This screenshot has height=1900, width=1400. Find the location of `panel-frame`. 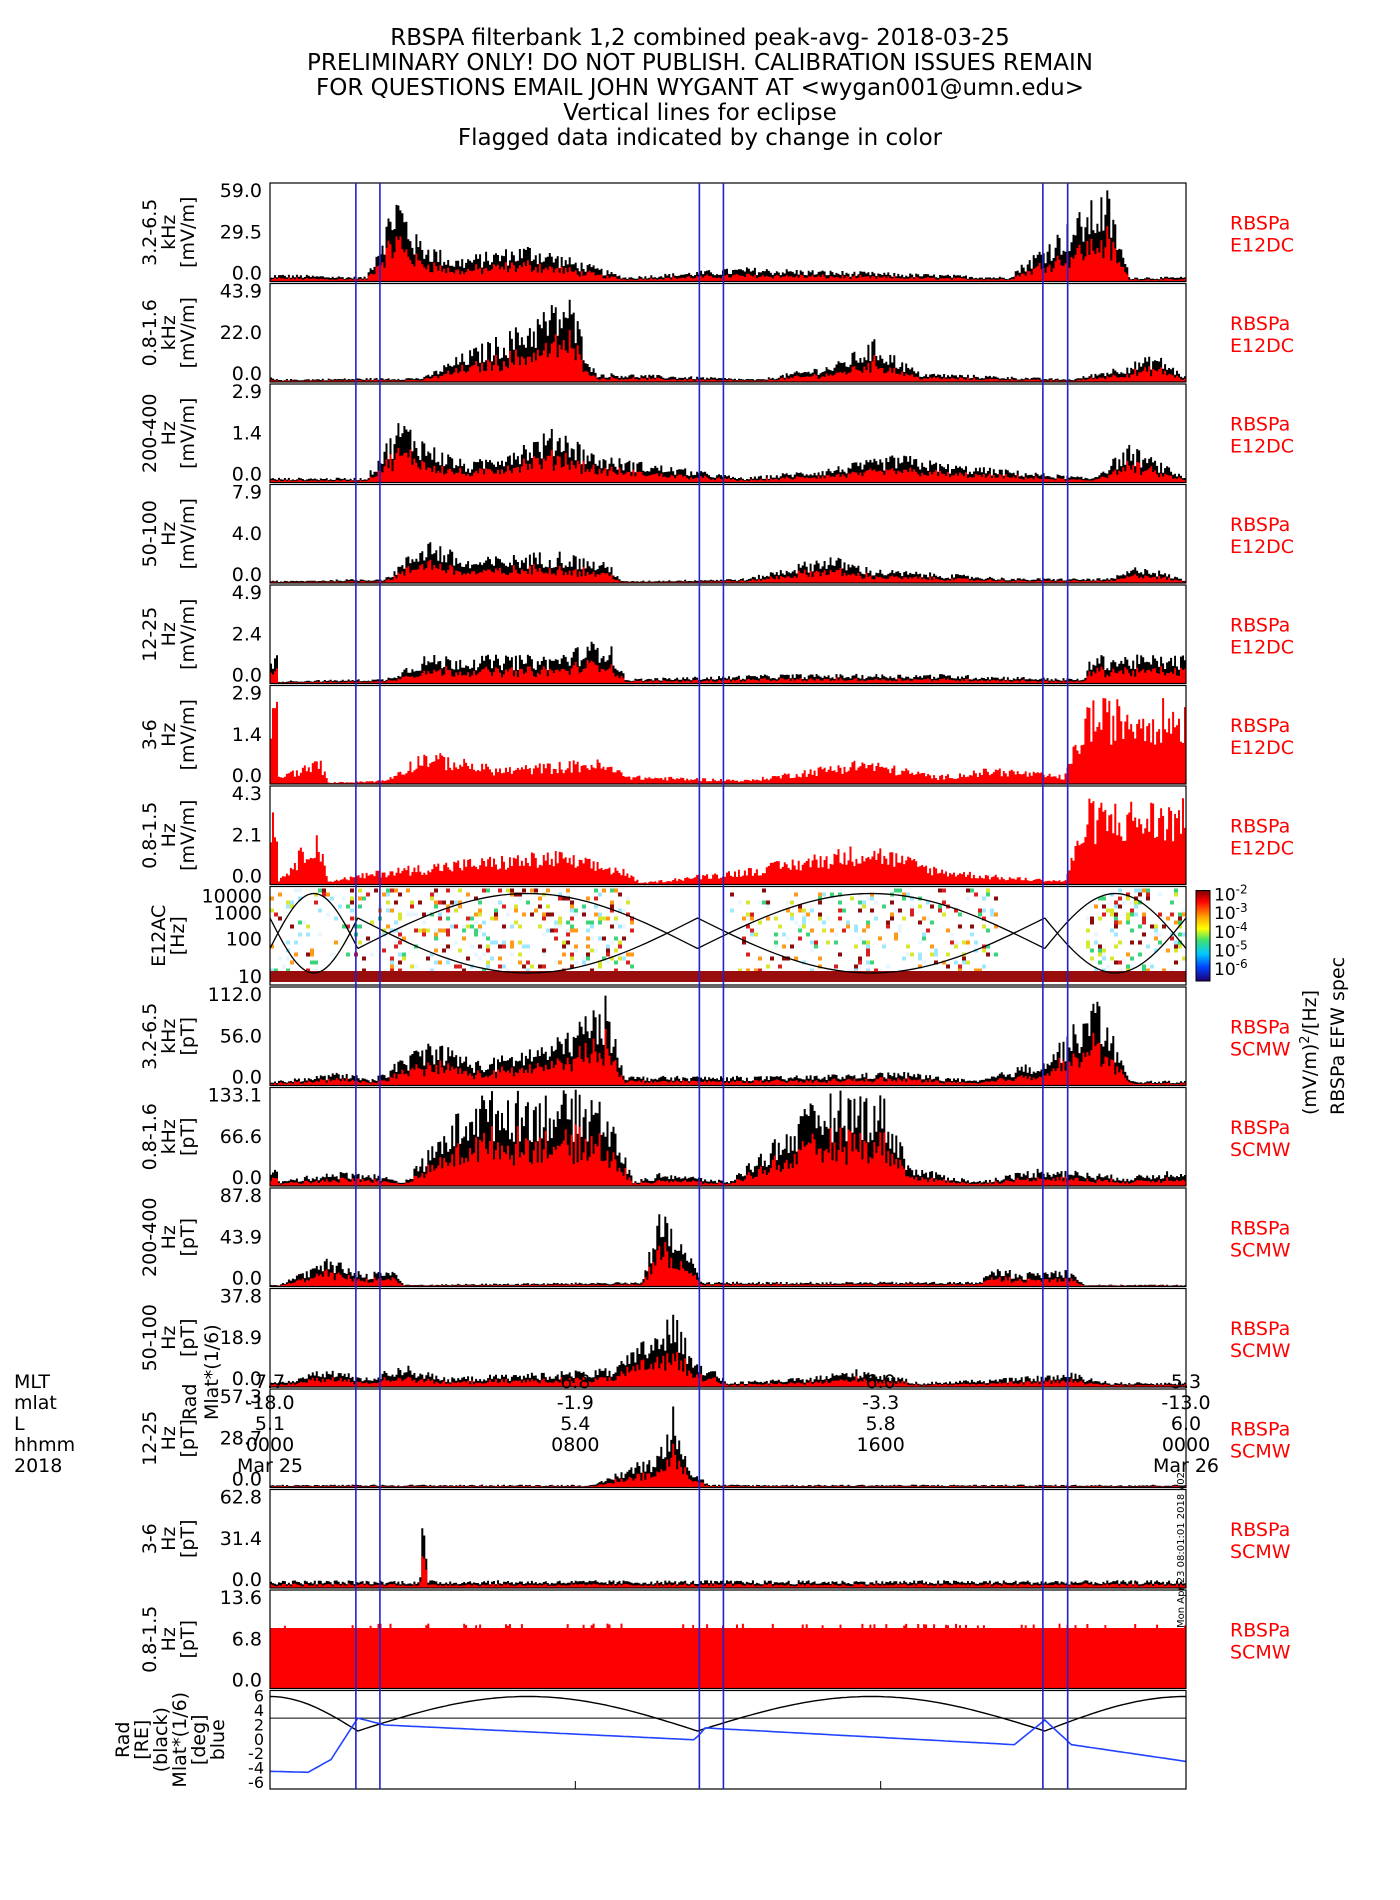

panel-frame is located at coordinates (728, 734).